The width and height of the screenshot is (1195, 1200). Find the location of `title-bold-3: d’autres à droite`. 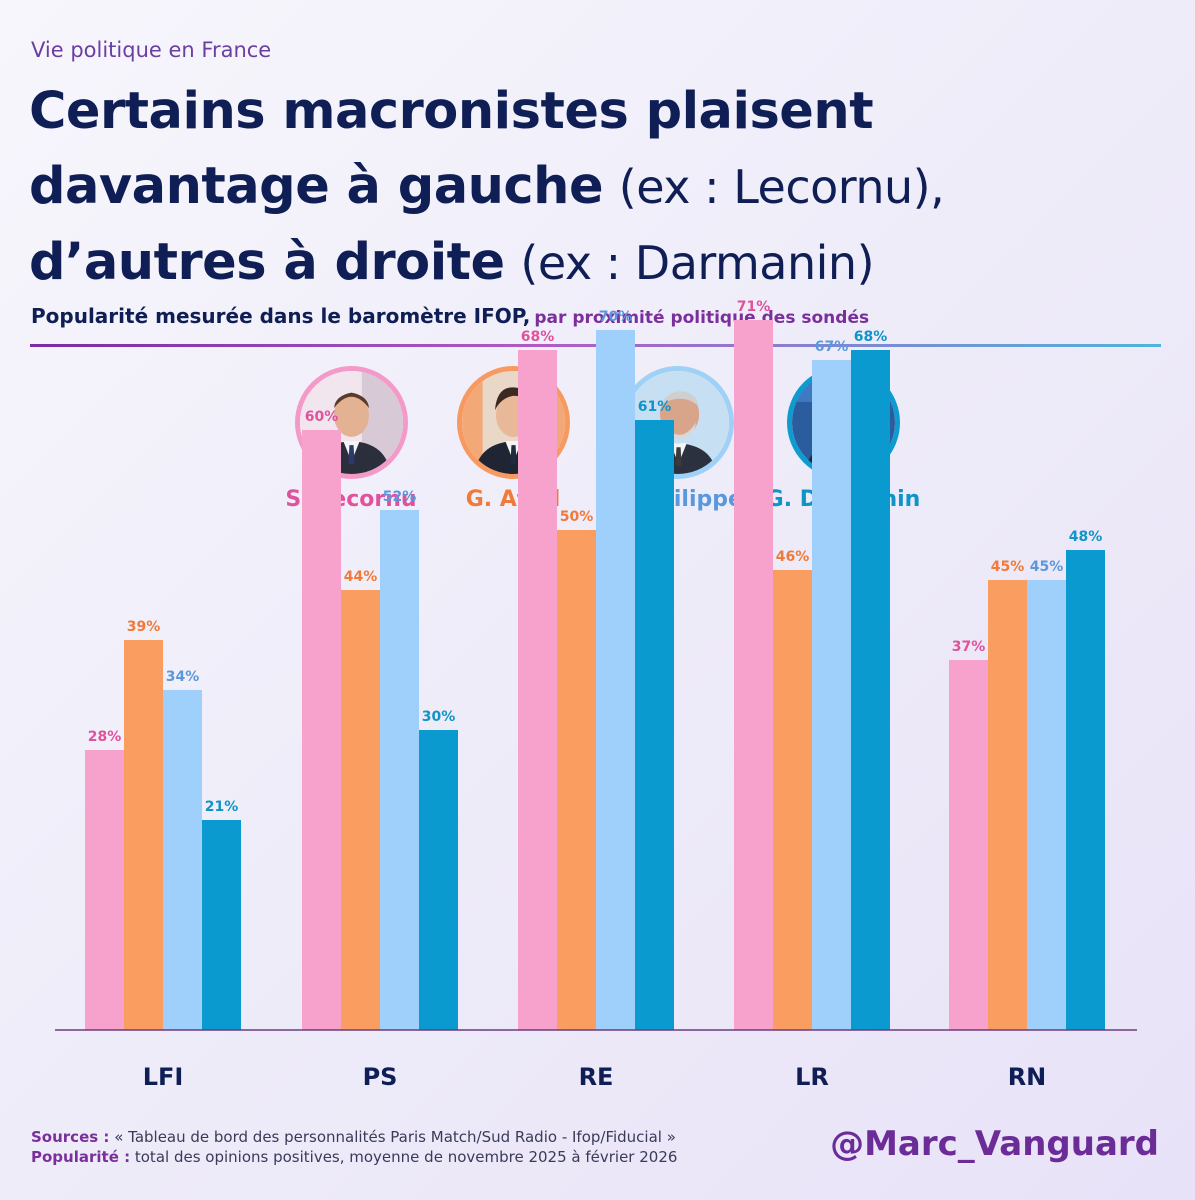

title-bold-3: d’autres à droite is located at coordinates (267, 262).